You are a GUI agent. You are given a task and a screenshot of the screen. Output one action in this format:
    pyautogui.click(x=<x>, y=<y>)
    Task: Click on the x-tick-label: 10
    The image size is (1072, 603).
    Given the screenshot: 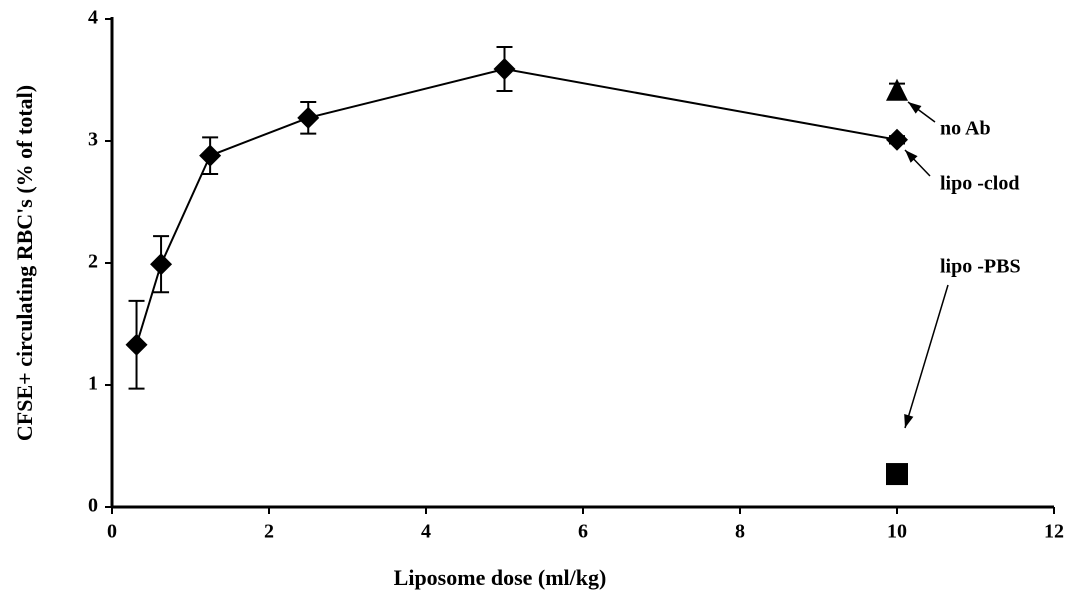 What is the action you would take?
    pyautogui.click(x=897, y=532)
    